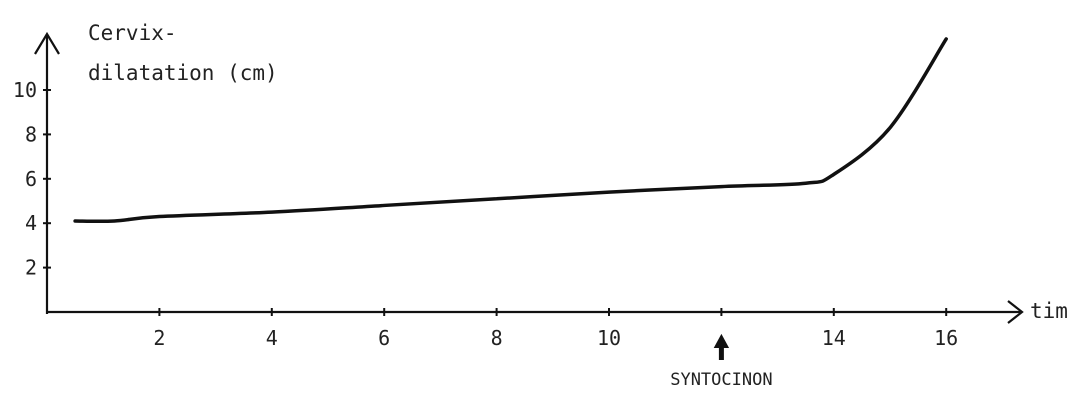 Image resolution: width=1080 pixels, height=395 pixels. What do you see at coordinates (132, 33) in the screenshot?
I see `y-axis-title-line-1: Cervix-` at bounding box center [132, 33].